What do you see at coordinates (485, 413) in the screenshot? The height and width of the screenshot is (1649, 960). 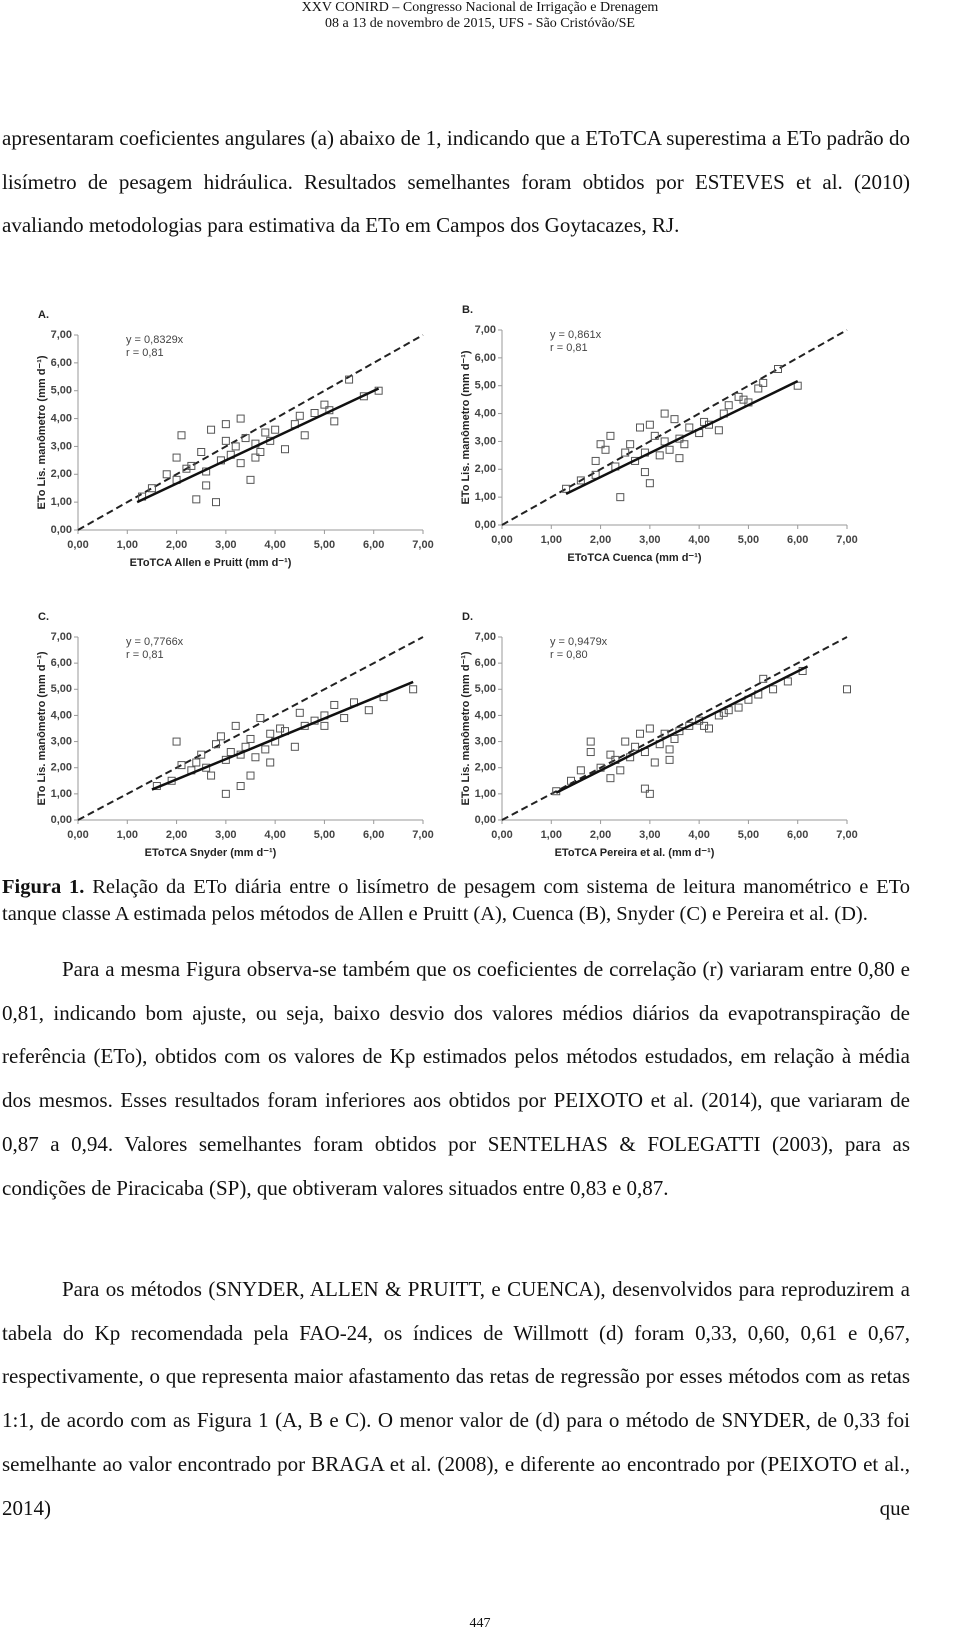 I see `y-tick-label: 4,00` at bounding box center [485, 413].